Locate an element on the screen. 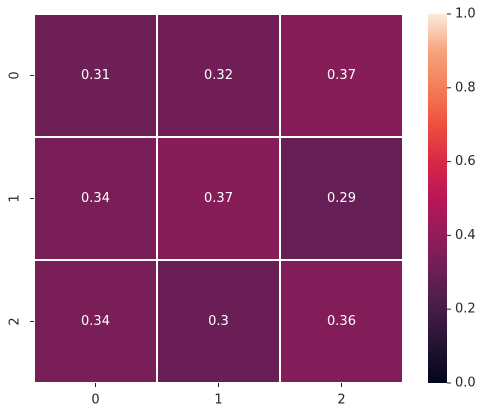 Image resolution: width=488 pixels, height=418 pixels. cell-label: 0.29 is located at coordinates (341, 198).